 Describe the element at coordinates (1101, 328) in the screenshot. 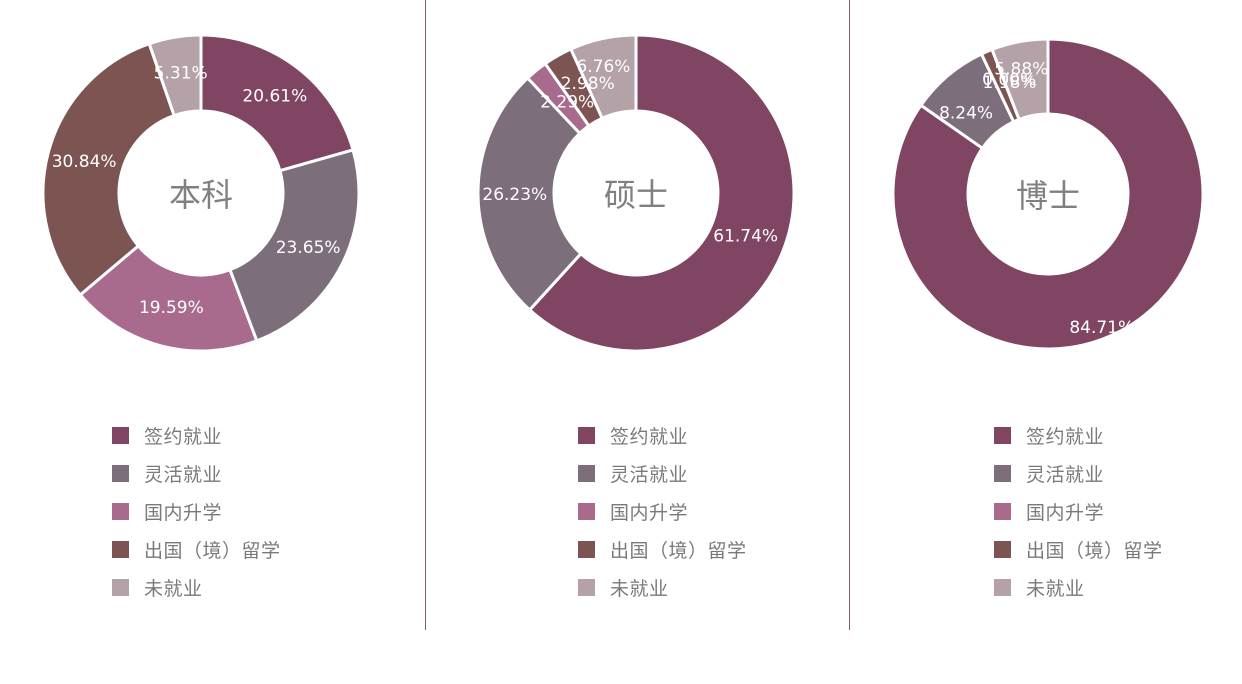

I see `slice-data-label: 84.71%` at that location.